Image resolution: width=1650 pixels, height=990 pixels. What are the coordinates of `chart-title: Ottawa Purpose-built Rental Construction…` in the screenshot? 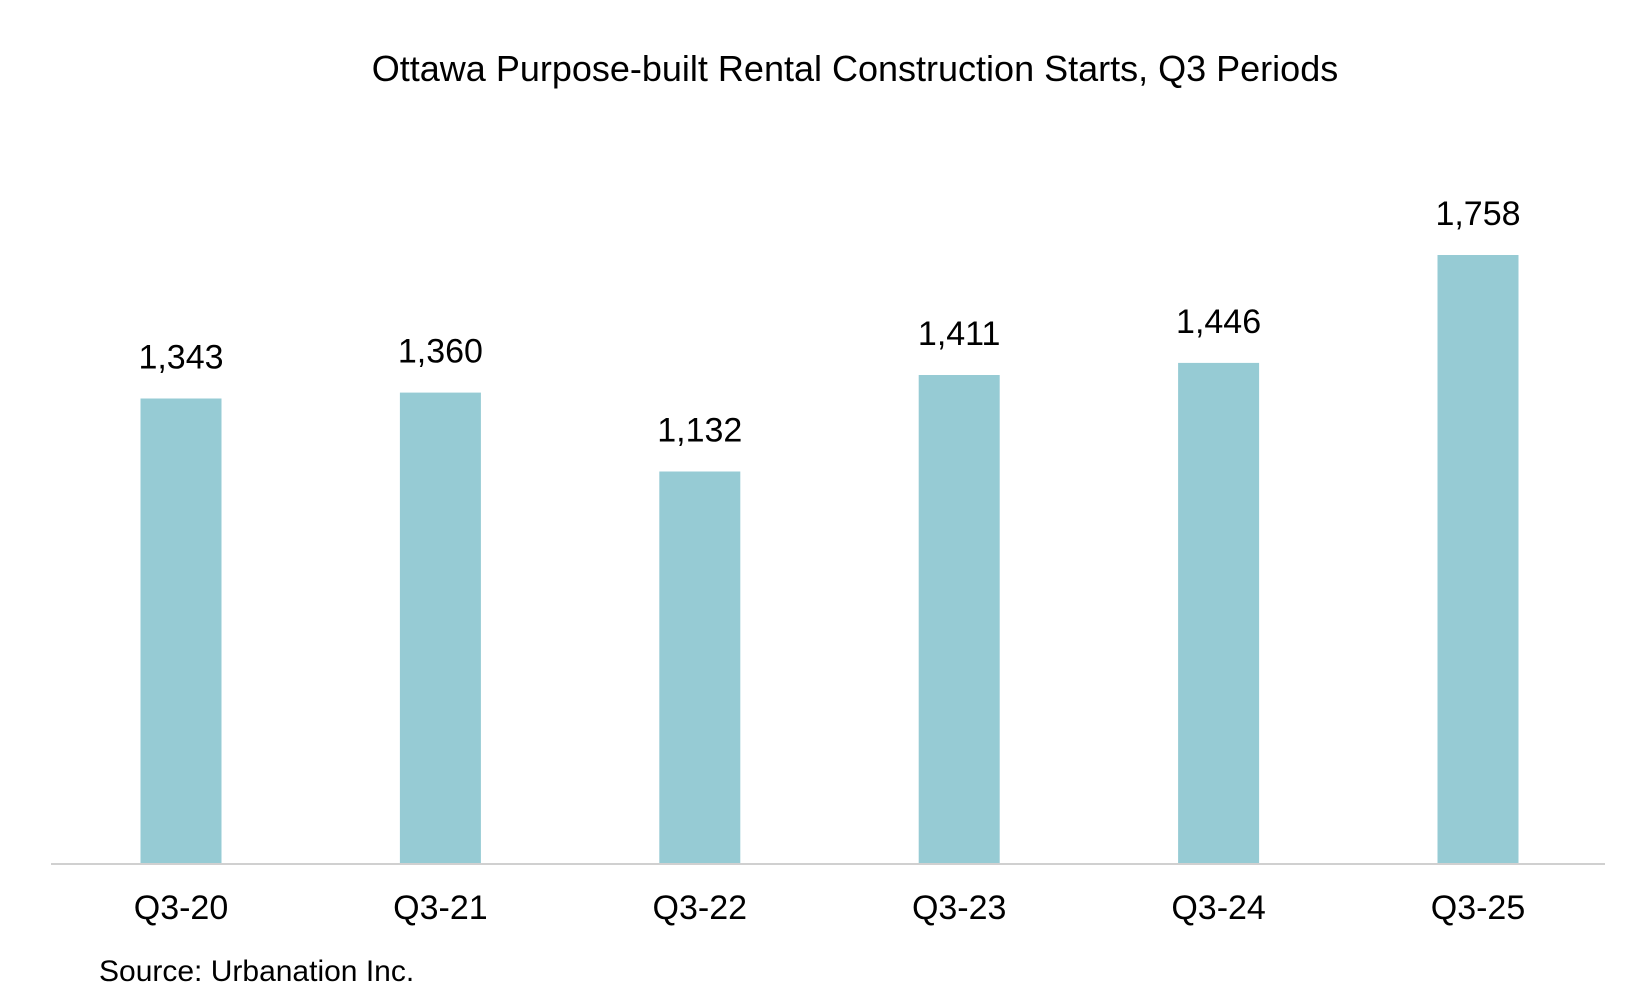 It's located at (855, 68).